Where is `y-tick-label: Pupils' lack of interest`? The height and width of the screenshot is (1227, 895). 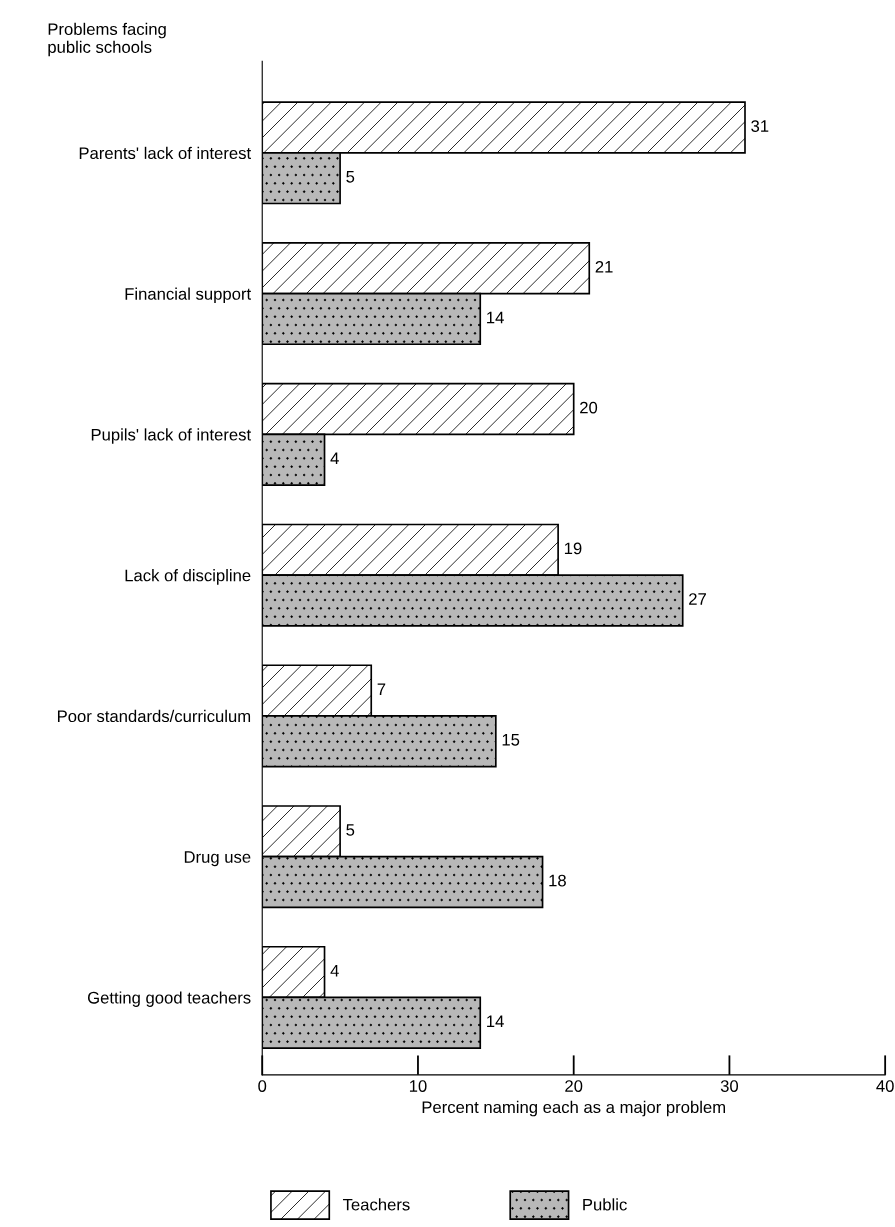
y-tick-label: Pupils' lack of interest is located at coordinates (171, 436).